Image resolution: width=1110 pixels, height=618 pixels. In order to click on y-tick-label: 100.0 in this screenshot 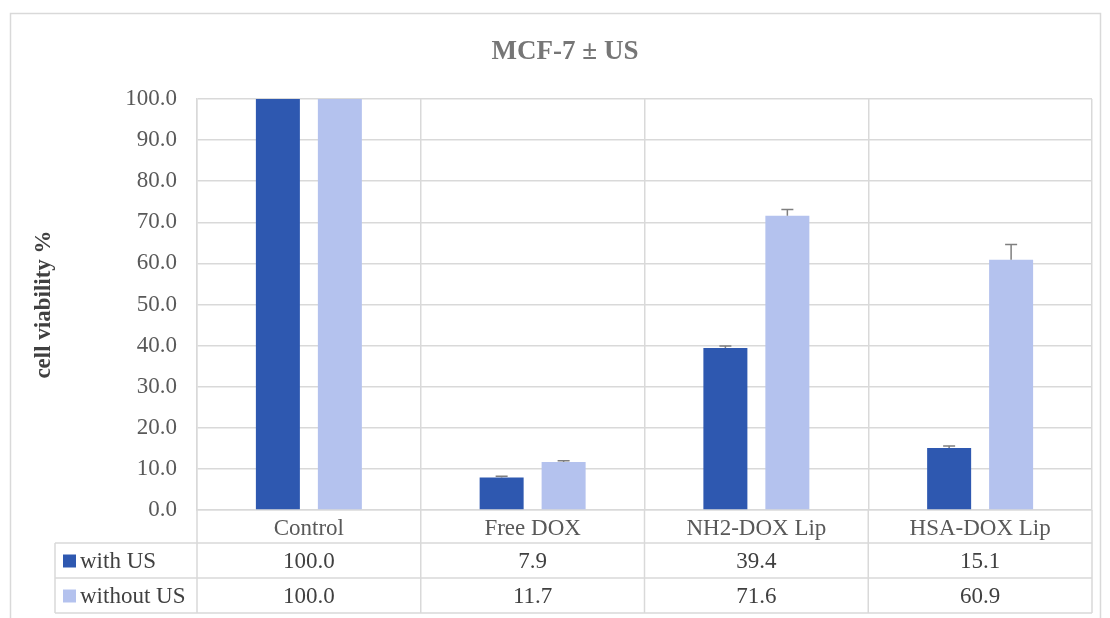, I will do `click(151, 98)`.